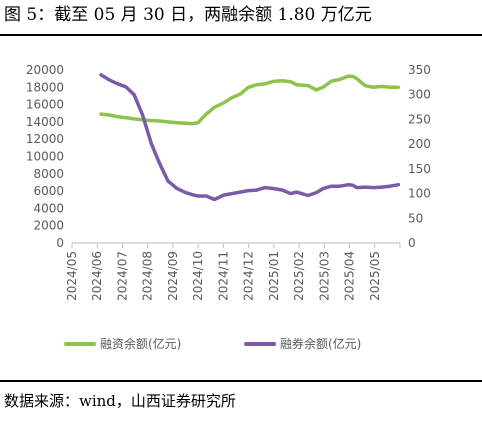 The image size is (482, 423). What do you see at coordinates (97, 276) in the screenshot?
I see `x-axis-tick-label: 2024/06` at bounding box center [97, 276].